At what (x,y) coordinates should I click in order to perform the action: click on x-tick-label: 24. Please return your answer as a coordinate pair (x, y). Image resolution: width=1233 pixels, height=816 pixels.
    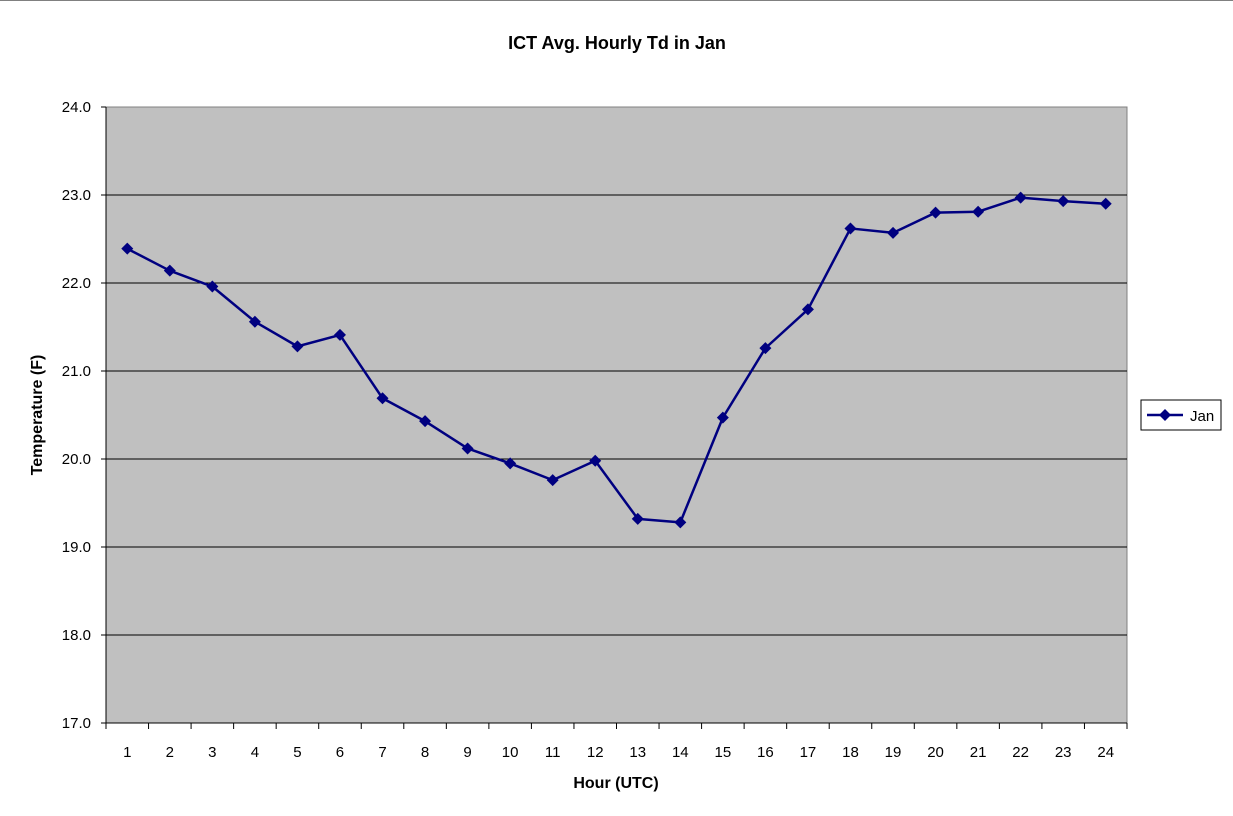
    Looking at the image, I should click on (1105, 752).